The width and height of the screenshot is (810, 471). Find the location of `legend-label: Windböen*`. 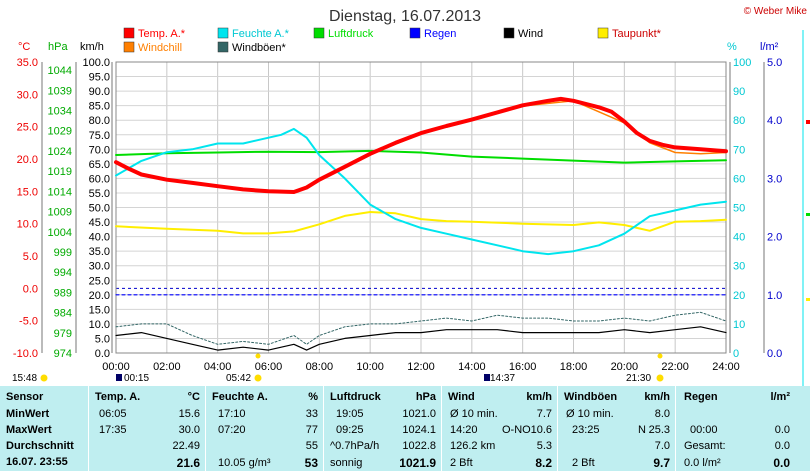

legend-label: Windböen* is located at coordinates (259, 48).